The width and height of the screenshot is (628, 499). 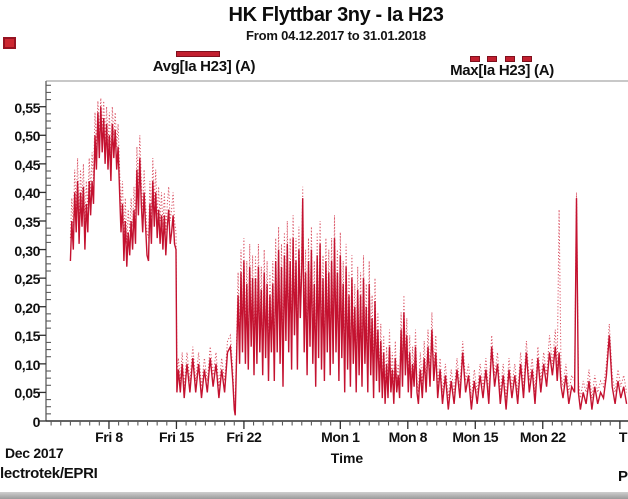 What do you see at coordinates (109, 437) in the screenshot?
I see `x-tick-label: Fri 8` at bounding box center [109, 437].